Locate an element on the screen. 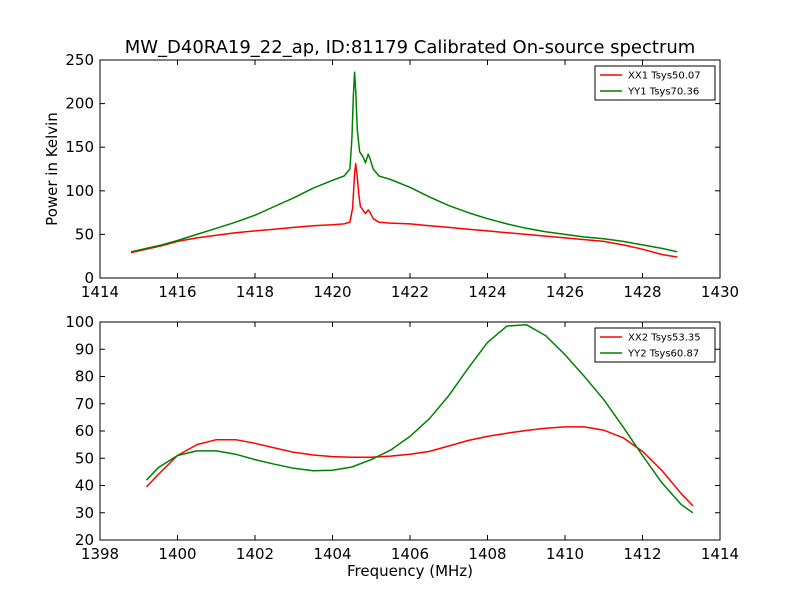 The image size is (800, 600). y-tick-label: 200 is located at coordinates (79, 104).